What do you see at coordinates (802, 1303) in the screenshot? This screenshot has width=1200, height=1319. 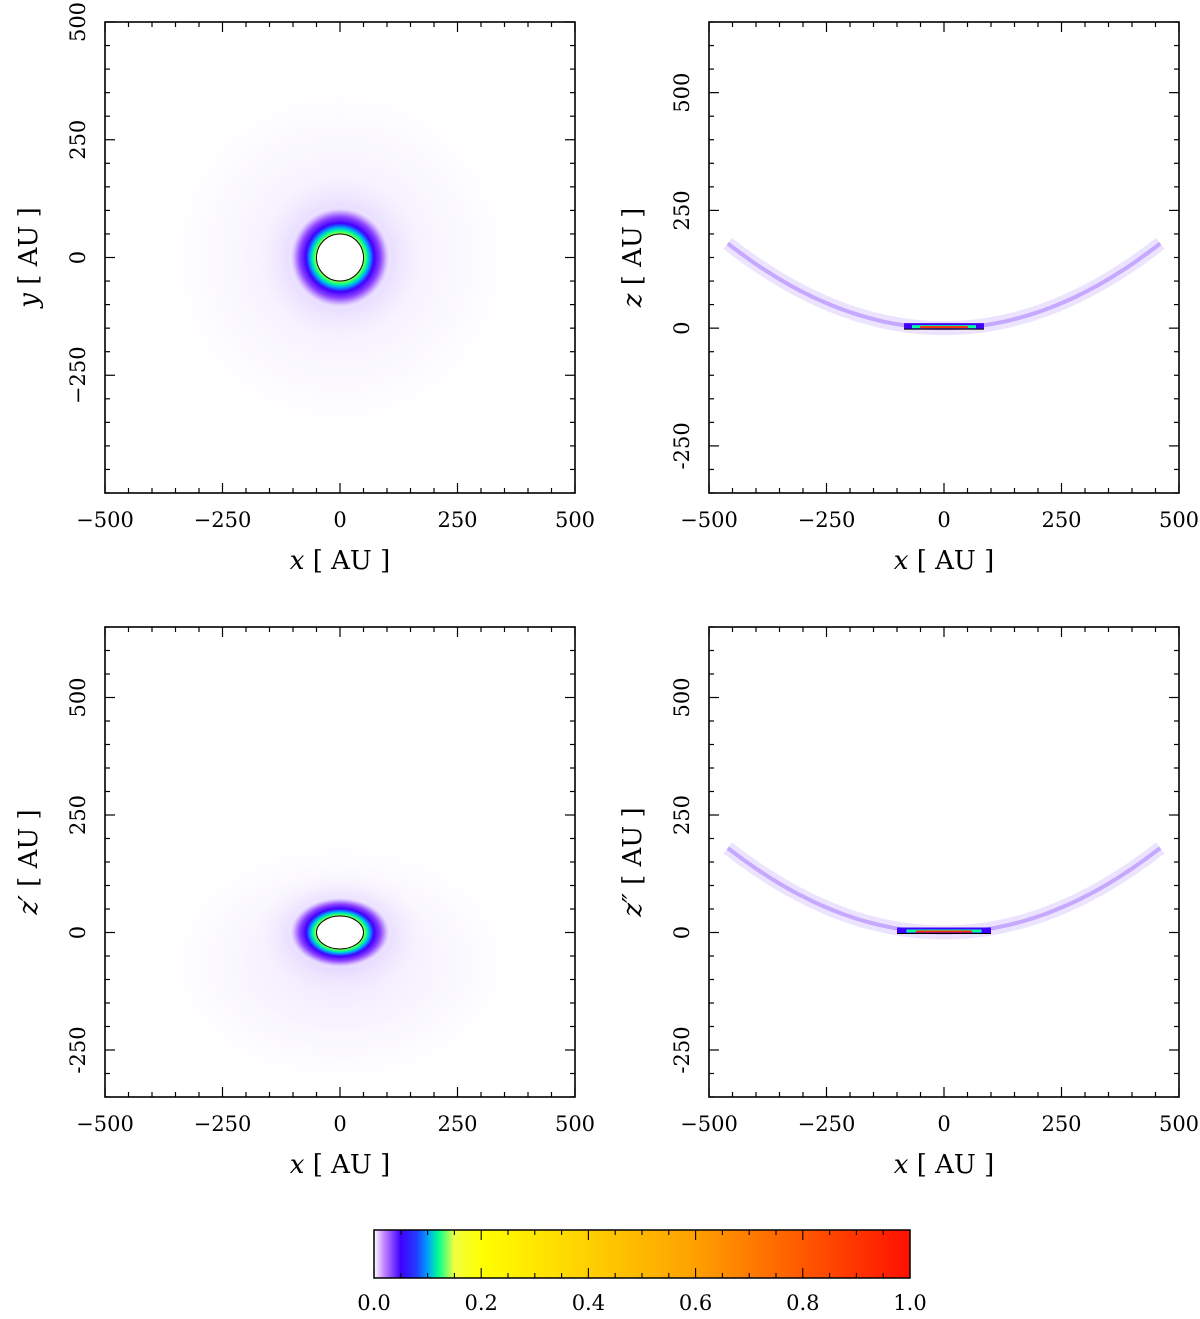 I see `colorbar-tick-label: 0.8` at bounding box center [802, 1303].